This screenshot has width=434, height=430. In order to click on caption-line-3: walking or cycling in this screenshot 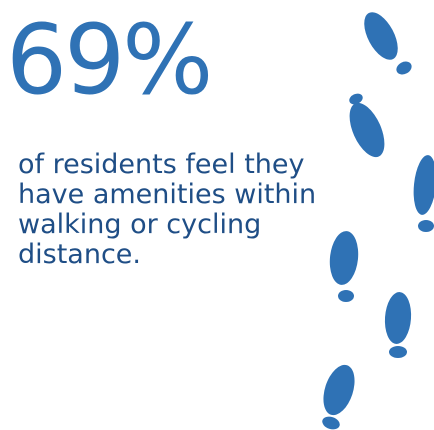, I will do `click(140, 224)`.